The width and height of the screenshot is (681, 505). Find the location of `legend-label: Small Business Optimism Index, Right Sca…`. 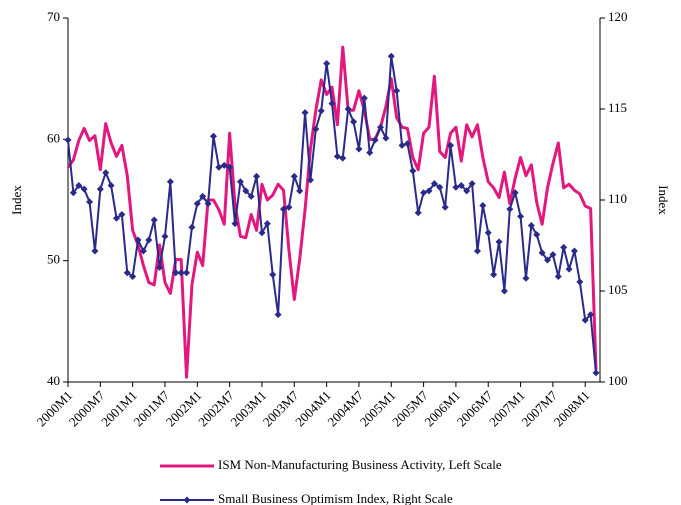

legend-label: Small Business Optimism Index, Right Sca… is located at coordinates (335, 498).